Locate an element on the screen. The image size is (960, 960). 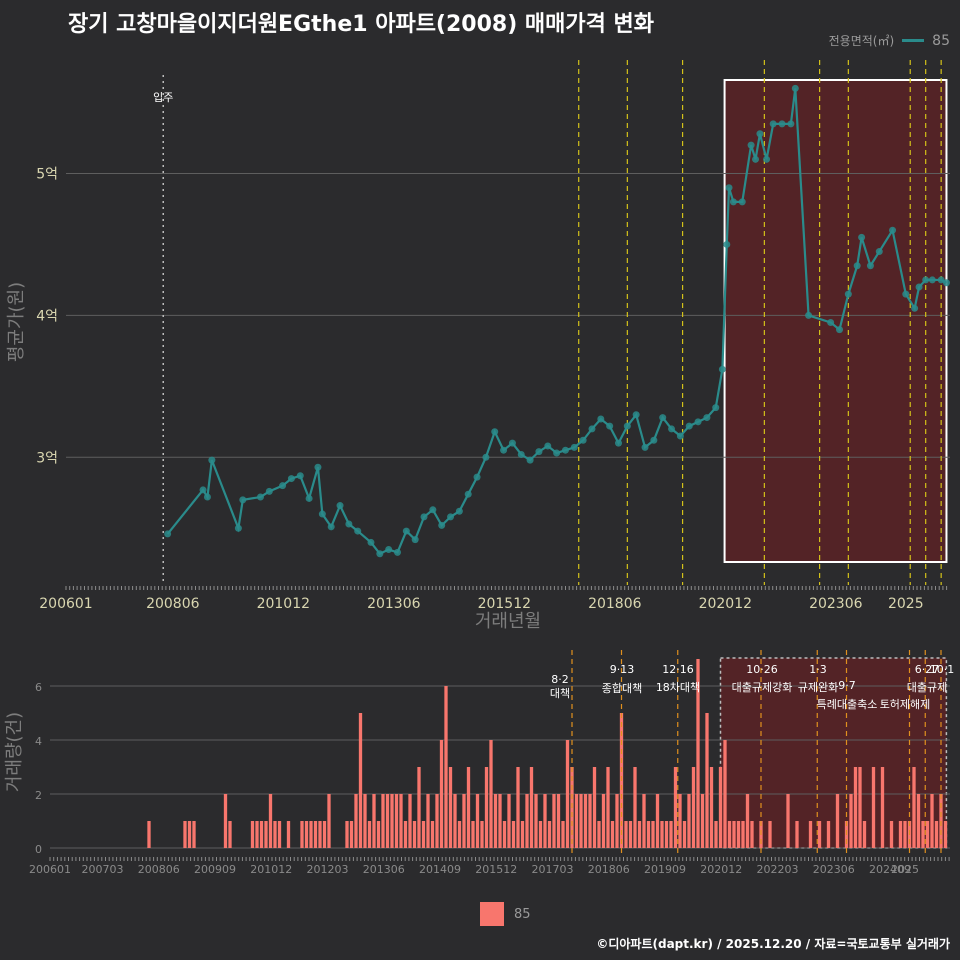
x-tick-label: 201806 is located at coordinates (615, 604).